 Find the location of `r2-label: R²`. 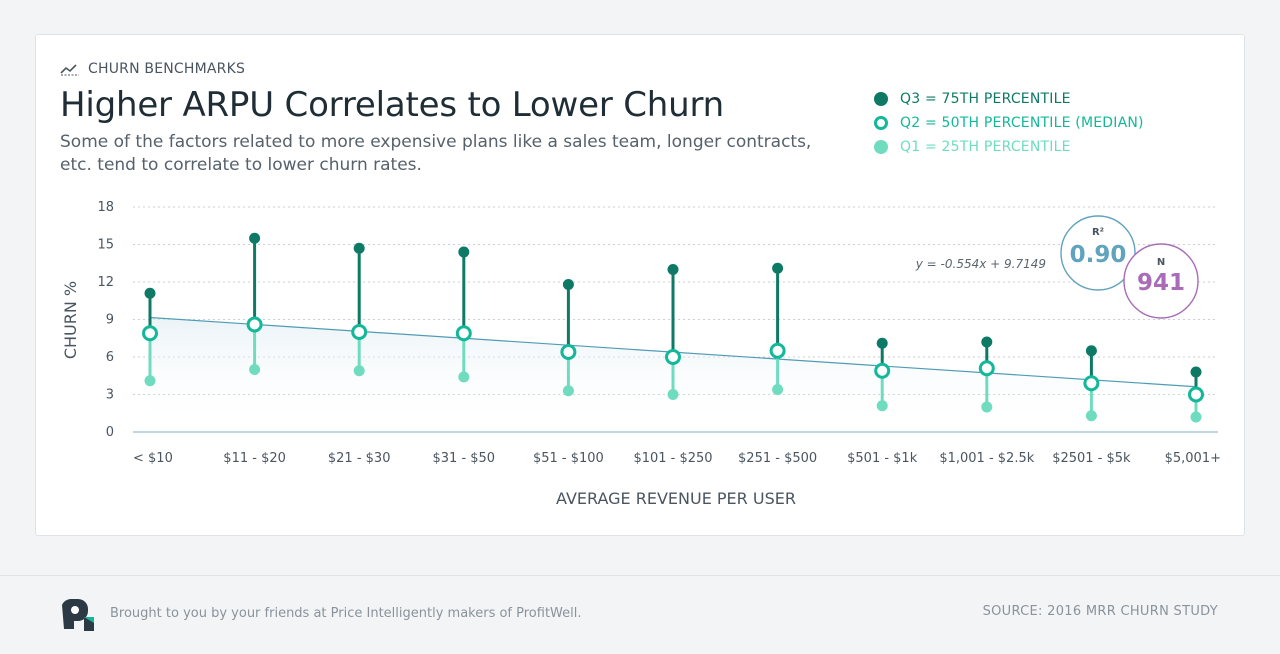

r2-label: R² is located at coordinates (1098, 232).